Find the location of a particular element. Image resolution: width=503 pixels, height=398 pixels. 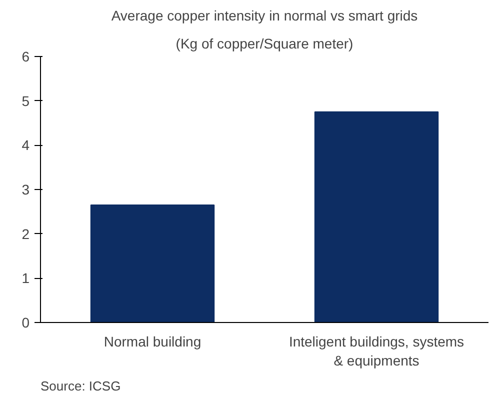

y-tick-label: 2 is located at coordinates (26, 234).